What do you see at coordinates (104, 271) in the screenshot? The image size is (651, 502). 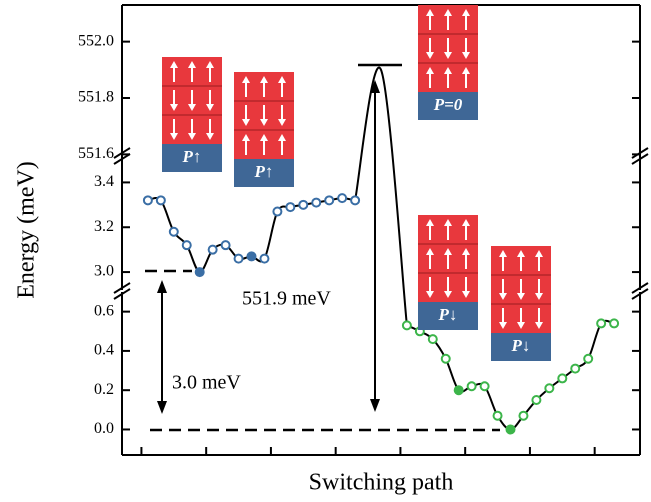 I see `y-tick-label: 3.0` at bounding box center [104, 271].